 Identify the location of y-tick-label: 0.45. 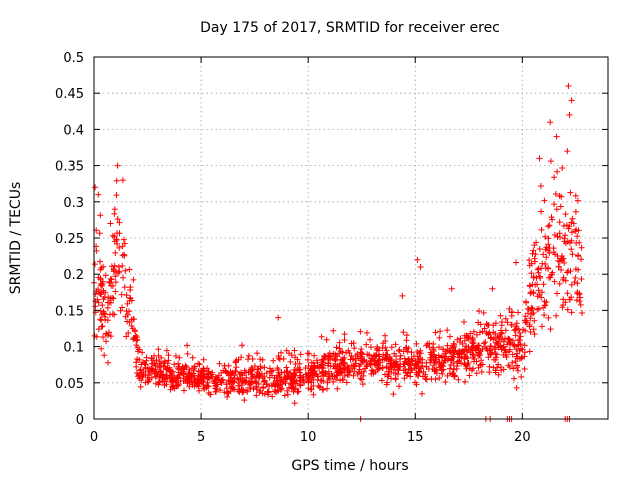
(69, 94).